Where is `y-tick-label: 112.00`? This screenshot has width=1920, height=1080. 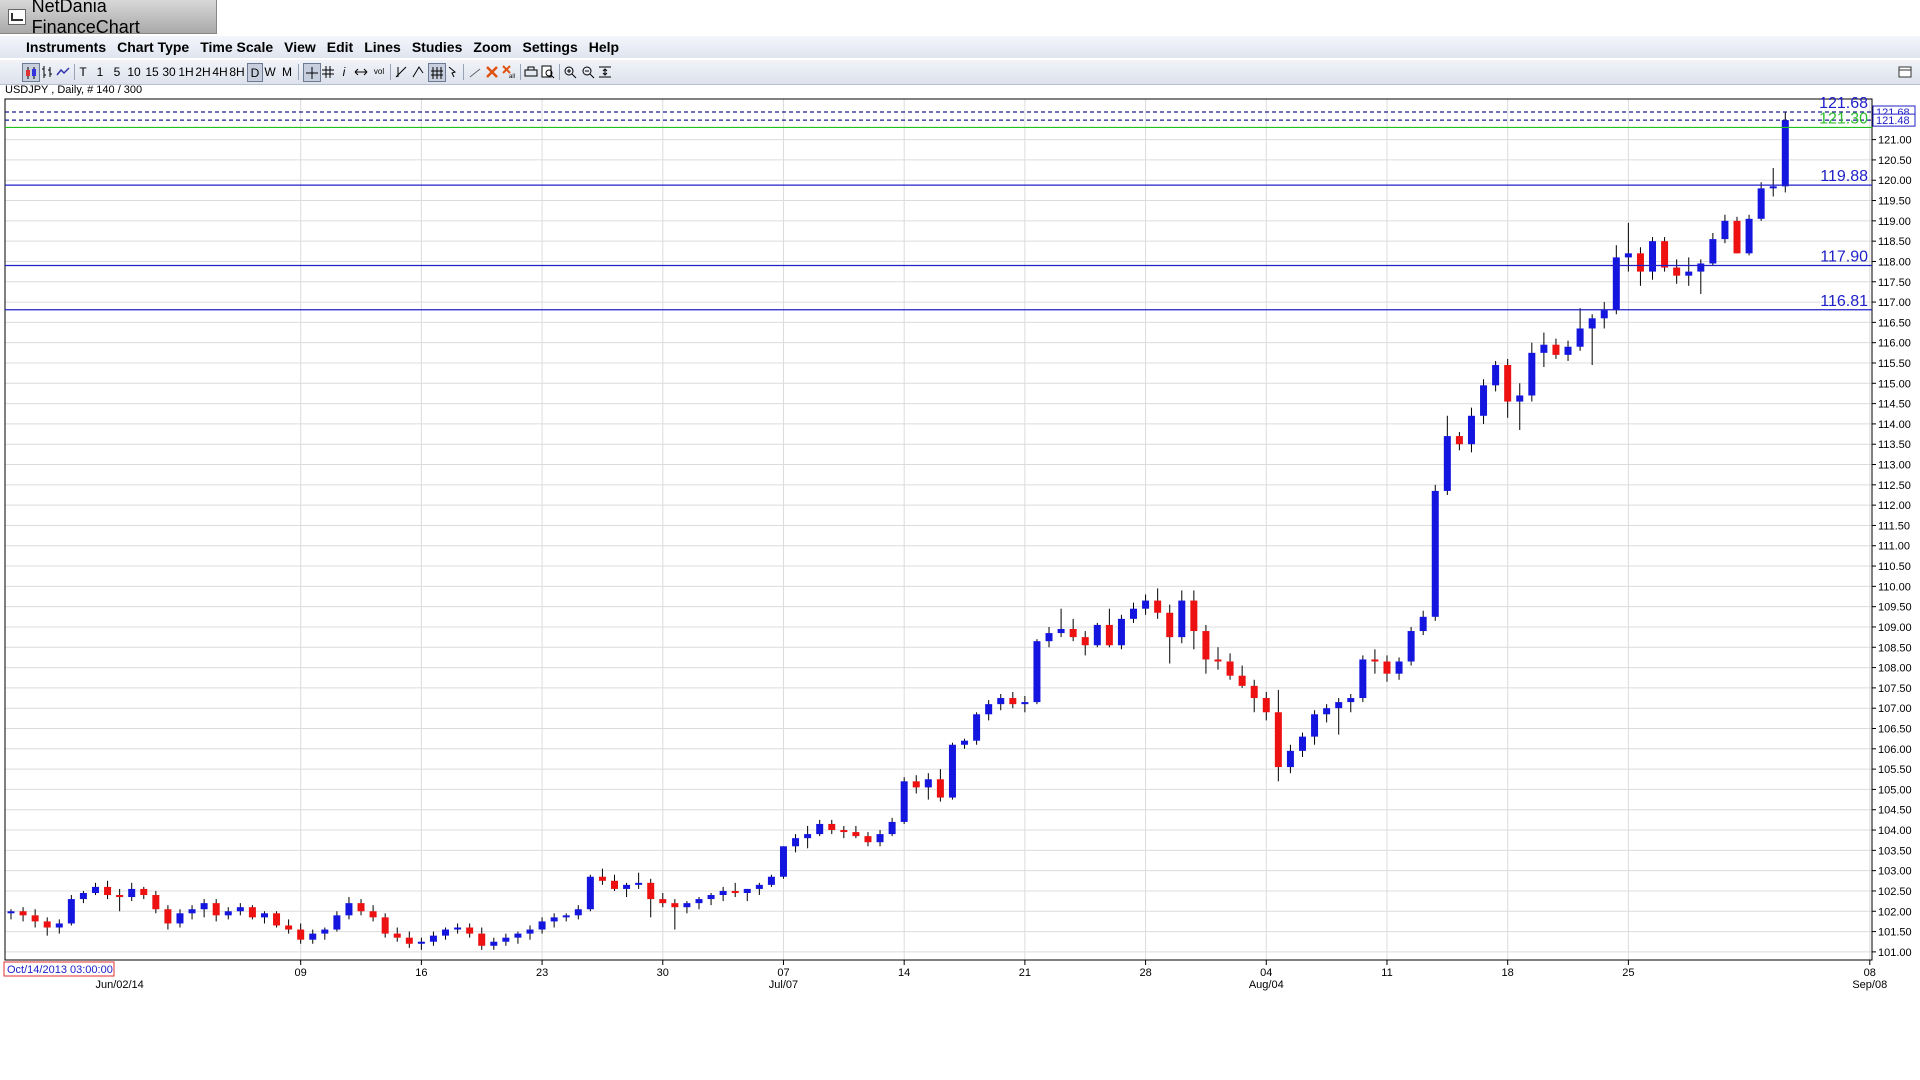 y-tick-label: 112.00 is located at coordinates (1894, 506).